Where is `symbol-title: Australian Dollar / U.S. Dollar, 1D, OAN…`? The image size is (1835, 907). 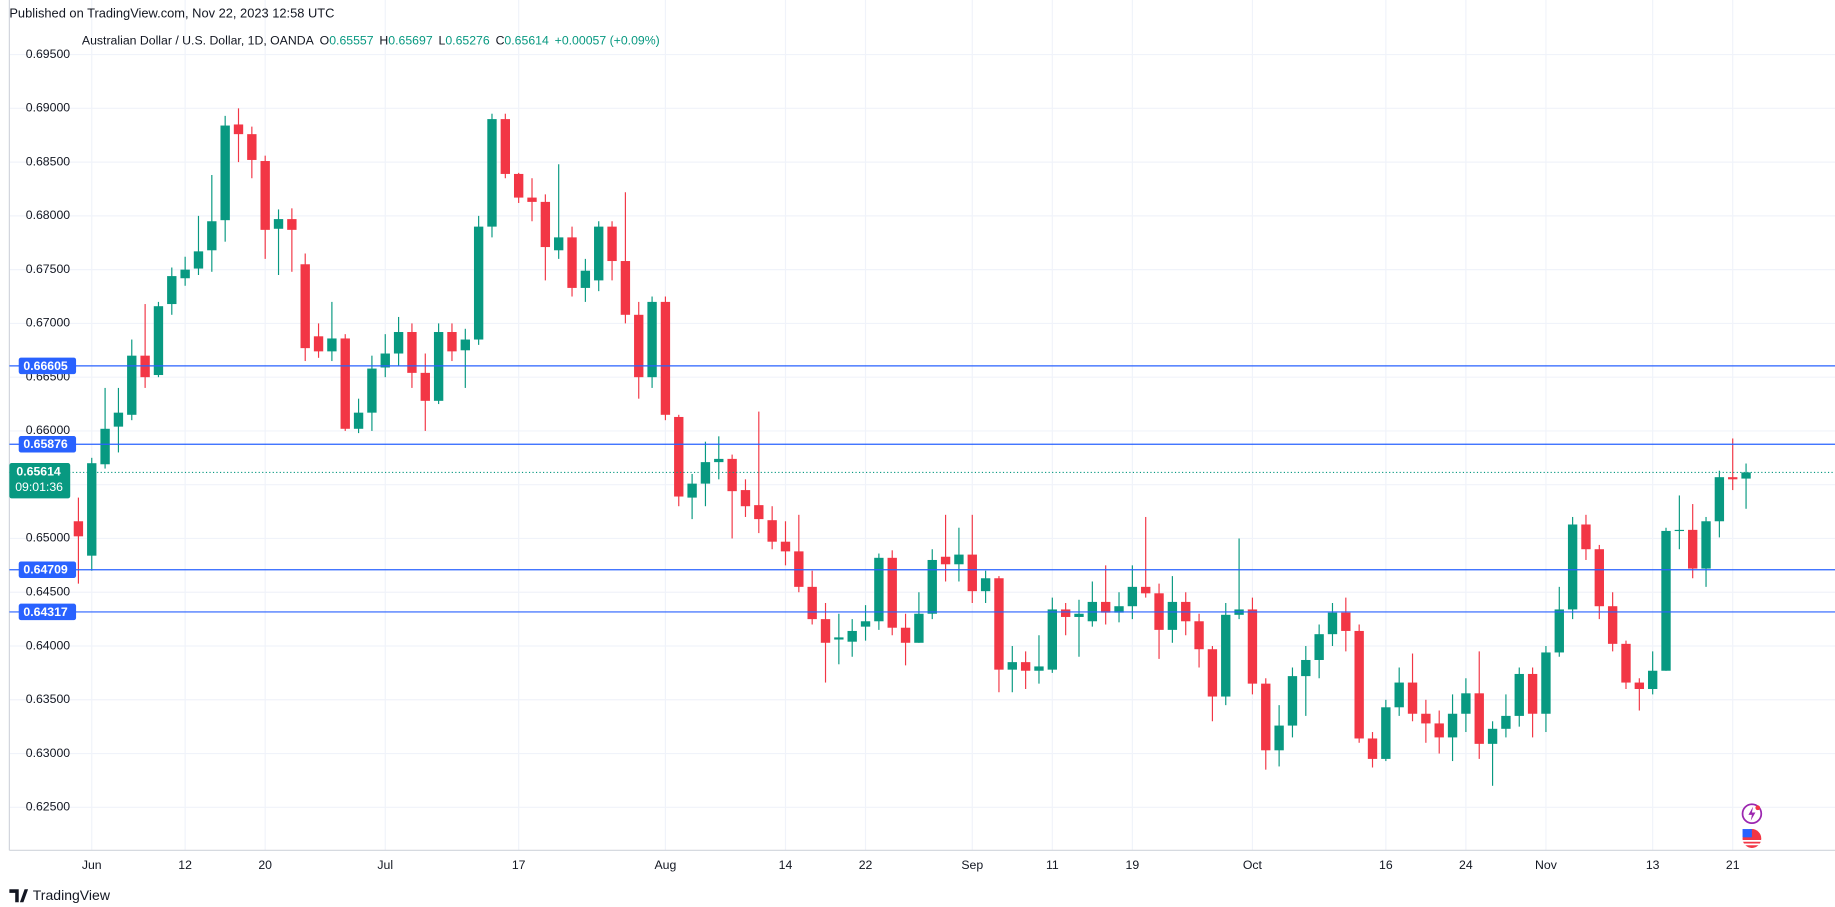
symbol-title: Australian Dollar / U.S. Dollar, 1D, OAN… is located at coordinates (198, 41).